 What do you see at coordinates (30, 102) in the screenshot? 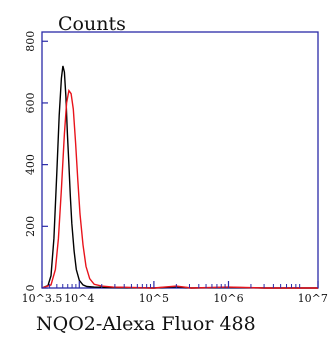
I see `y-tick-label: 600` at bounding box center [30, 102].